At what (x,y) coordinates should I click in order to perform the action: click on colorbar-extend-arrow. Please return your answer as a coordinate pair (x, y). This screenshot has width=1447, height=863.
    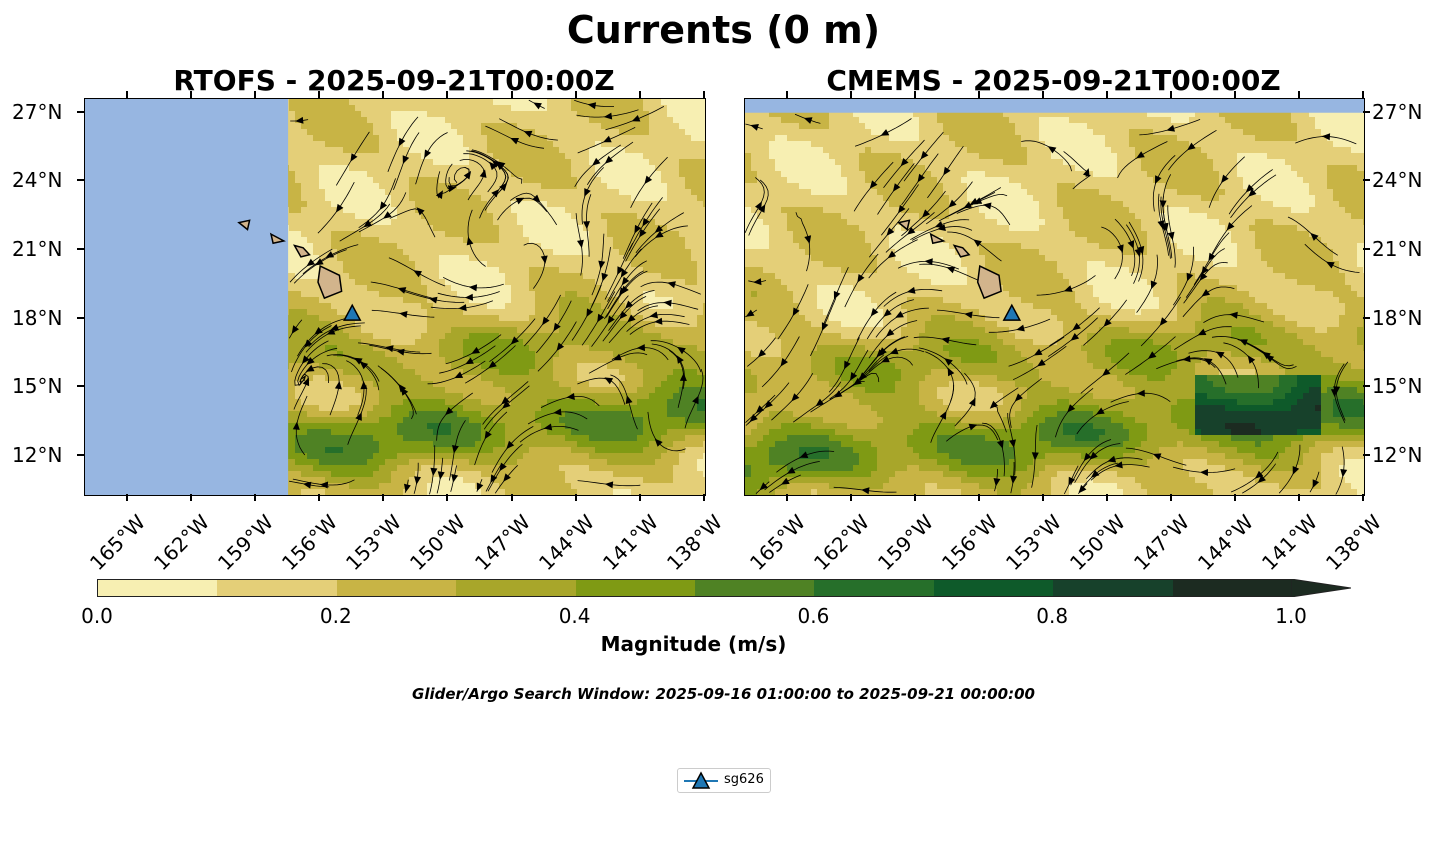
    Looking at the image, I should click on (1321, 588).